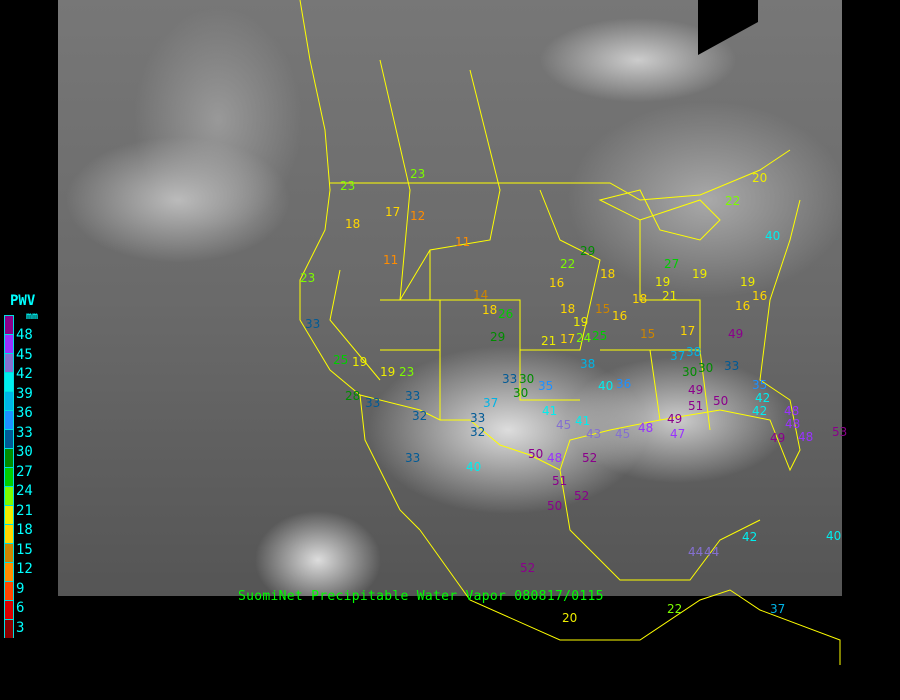 The width and height of the screenshot is (900, 700). I want to click on yucatan, so click(660, 525).